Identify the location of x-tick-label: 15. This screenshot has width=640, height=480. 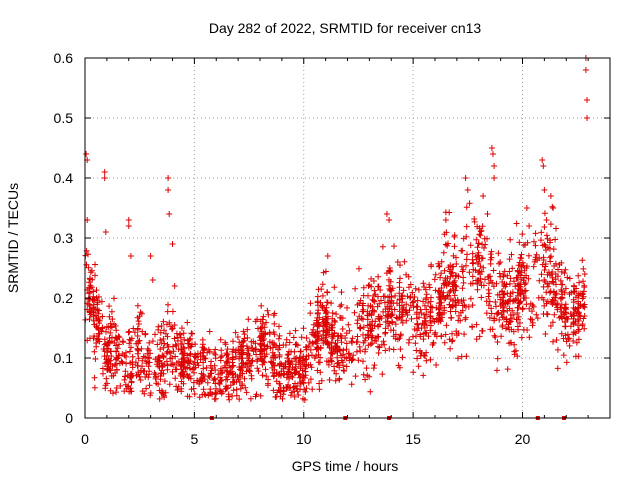
(413, 439).